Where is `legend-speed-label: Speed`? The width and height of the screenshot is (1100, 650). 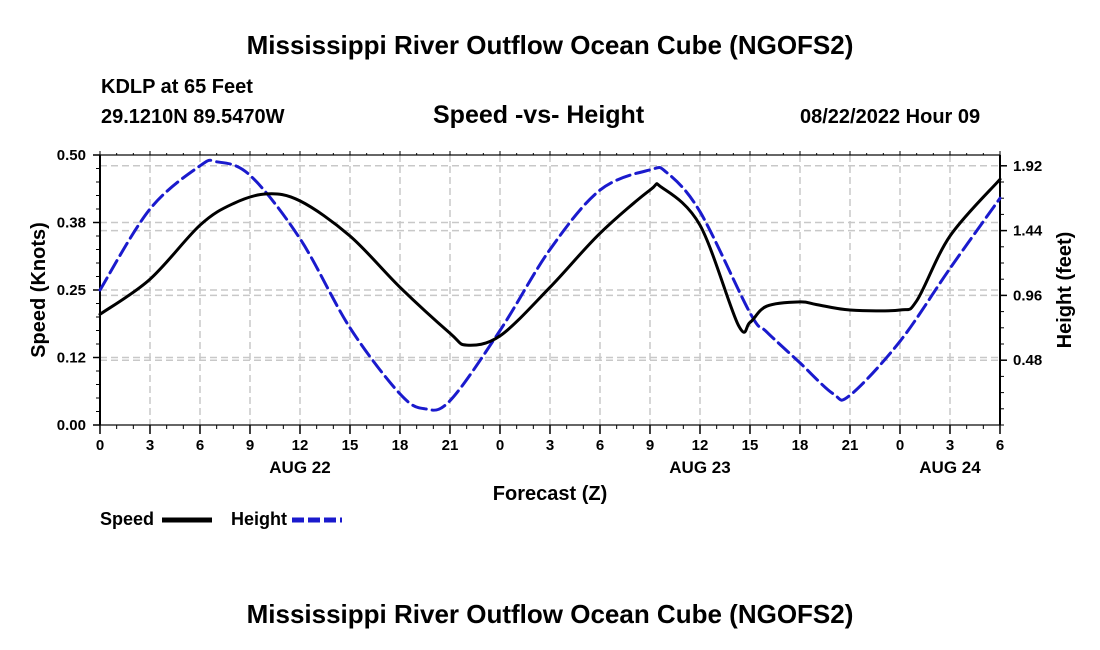
legend-speed-label: Speed is located at coordinates (127, 519).